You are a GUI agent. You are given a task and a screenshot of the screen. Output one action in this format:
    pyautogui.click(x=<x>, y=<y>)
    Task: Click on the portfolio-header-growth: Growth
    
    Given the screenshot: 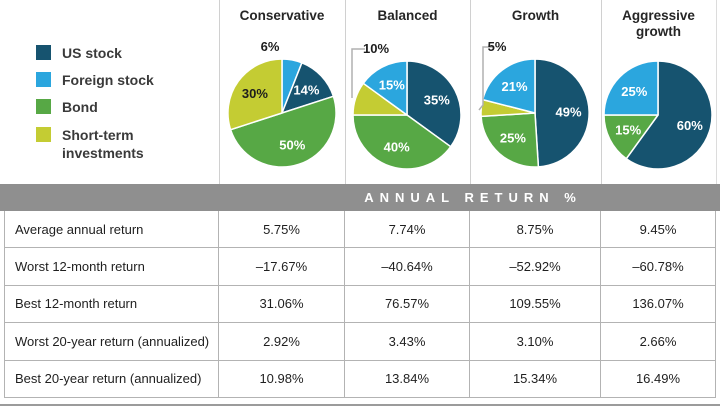 What is the action you would take?
    pyautogui.click(x=535, y=15)
    